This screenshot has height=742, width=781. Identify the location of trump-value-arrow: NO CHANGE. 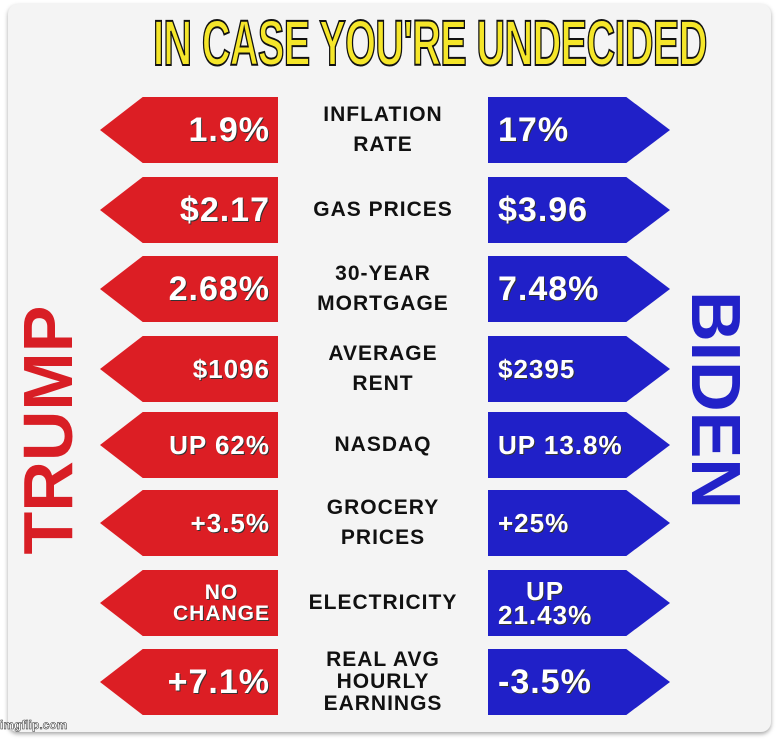
(189, 603).